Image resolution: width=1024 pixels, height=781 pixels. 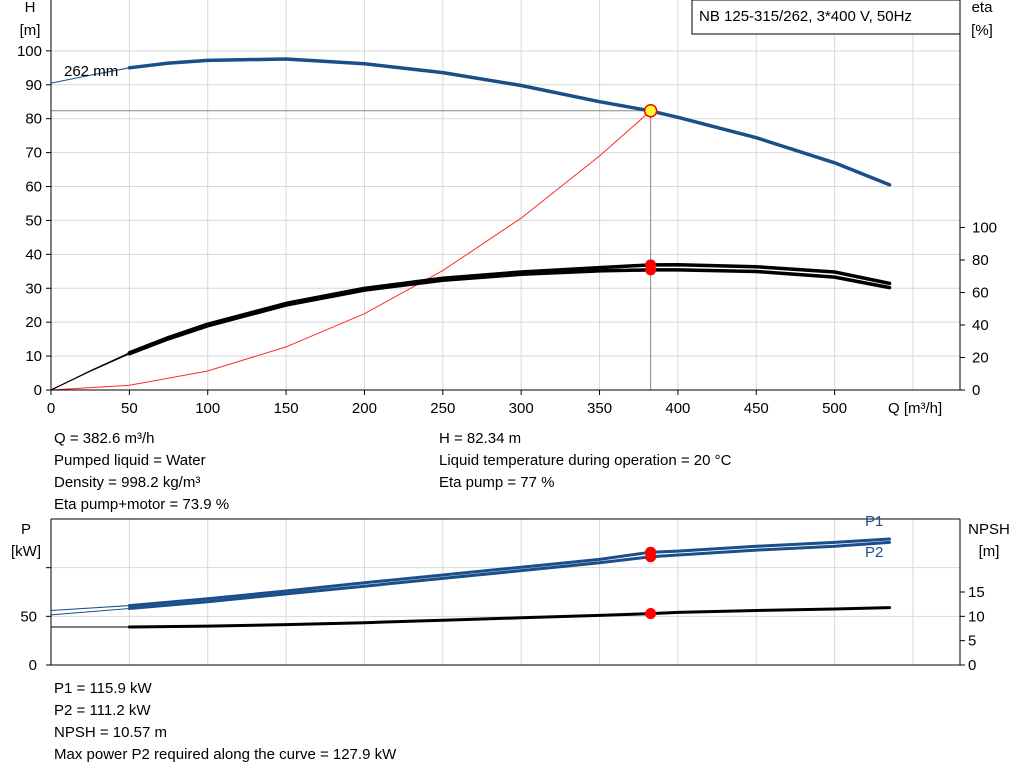 What do you see at coordinates (521, 408) in the screenshot?
I see `x-tick-label: 300` at bounding box center [521, 408].